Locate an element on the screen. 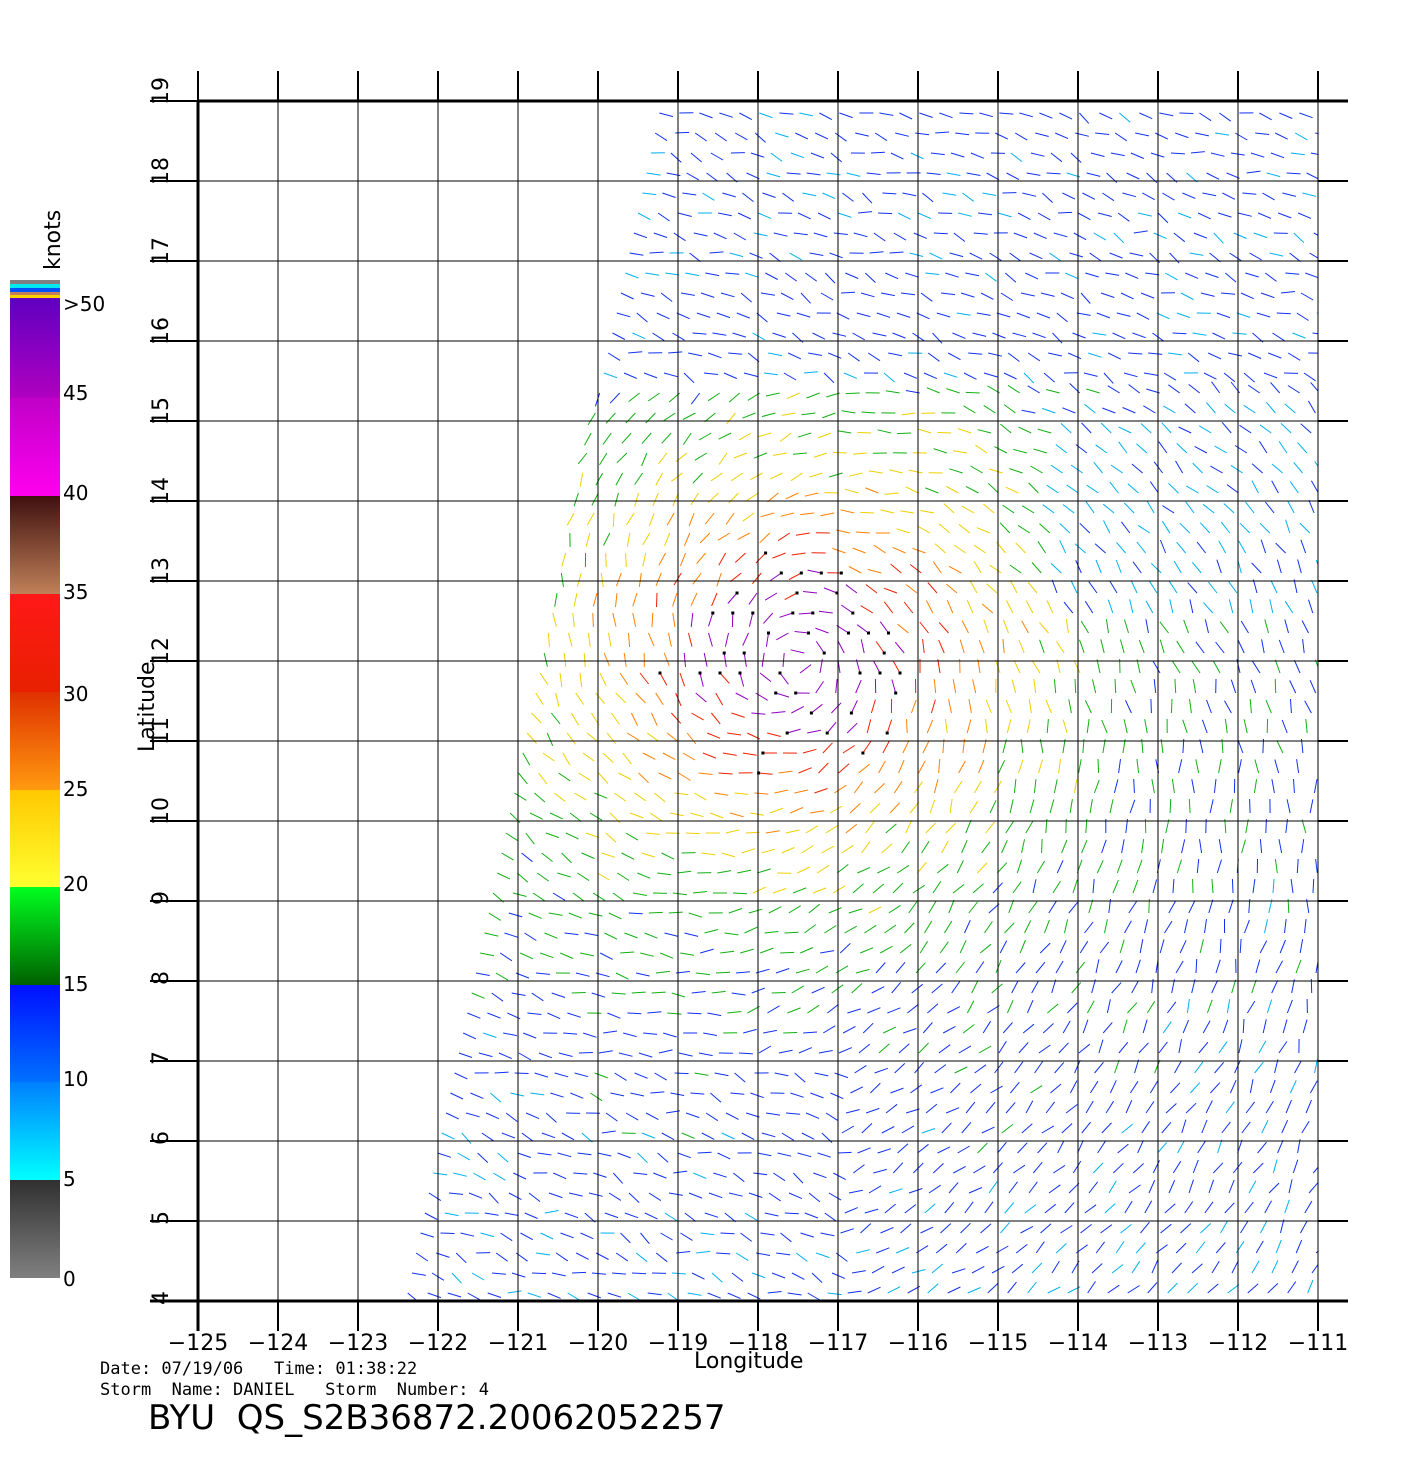 This screenshot has width=1420, height=1480. legend-label-35: 35 is located at coordinates (75, 592).